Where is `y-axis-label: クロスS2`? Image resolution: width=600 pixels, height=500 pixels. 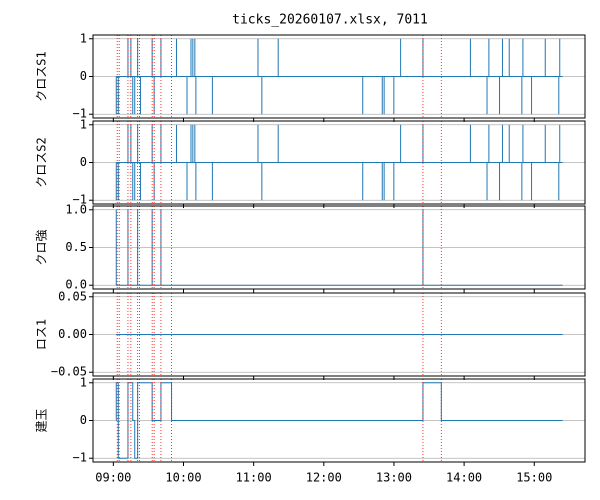 y-axis-label: クロスS2 is located at coordinates (42, 162).